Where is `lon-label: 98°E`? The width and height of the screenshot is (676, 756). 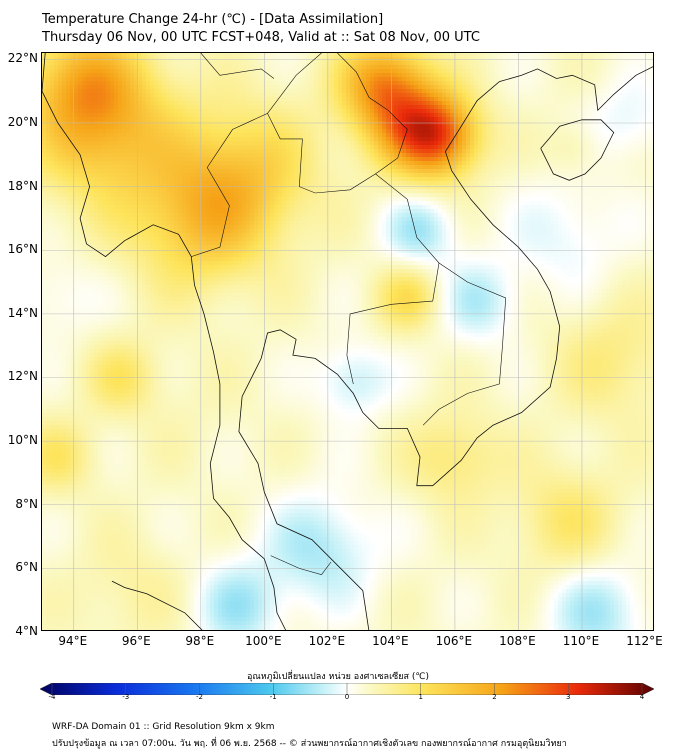
lon-label: 98°E is located at coordinates (199, 641).